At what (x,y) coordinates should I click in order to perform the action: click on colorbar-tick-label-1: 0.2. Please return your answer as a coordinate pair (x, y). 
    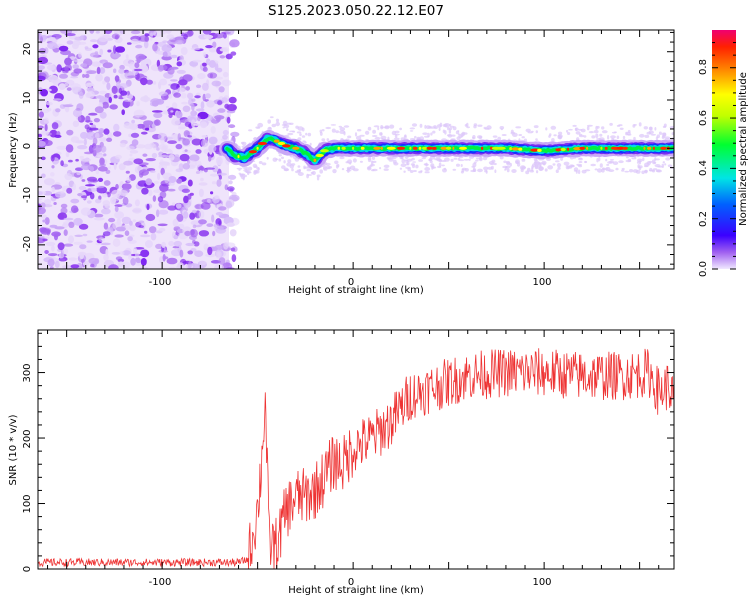
    Looking at the image, I should click on (703, 219).